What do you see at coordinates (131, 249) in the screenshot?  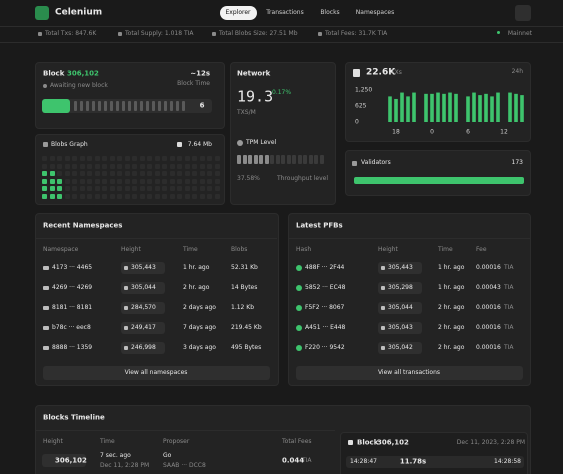 I see `column-header: Height` at bounding box center [131, 249].